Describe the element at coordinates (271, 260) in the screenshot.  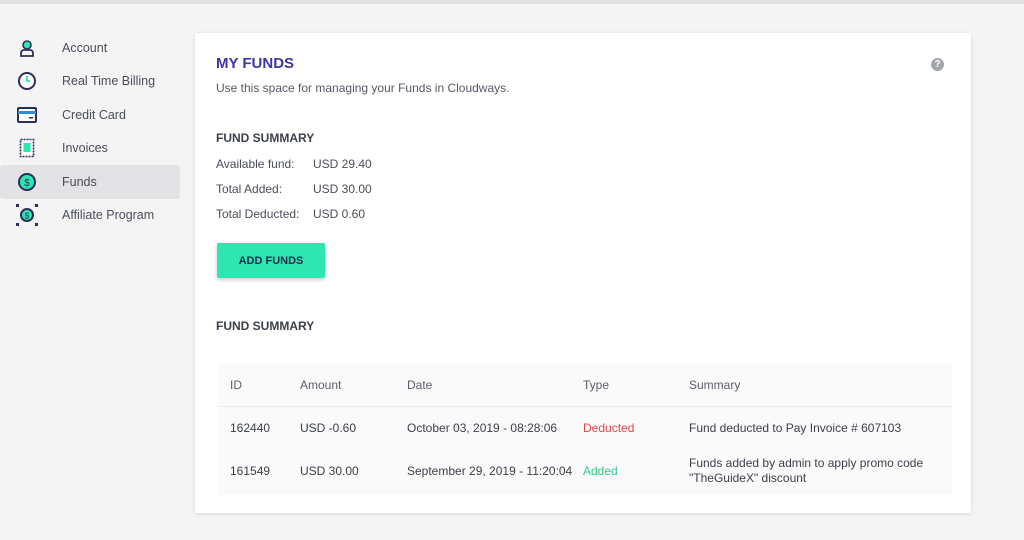
I see `add-funds-button: ADD FUNDS` at that location.